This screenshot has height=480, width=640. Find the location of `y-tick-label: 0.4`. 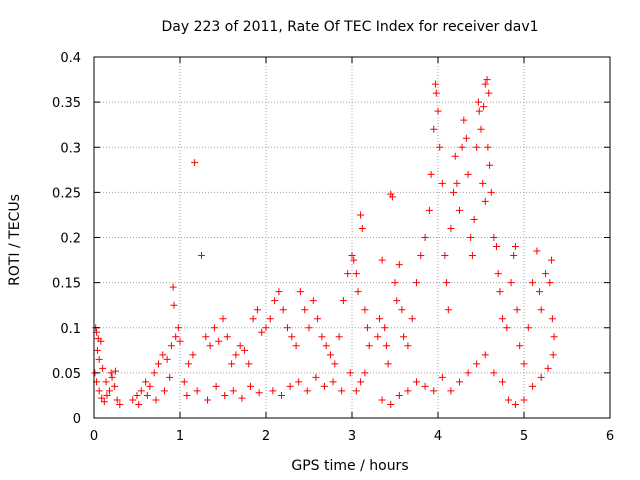

y-tick-label: 0.4 is located at coordinates (70, 58).